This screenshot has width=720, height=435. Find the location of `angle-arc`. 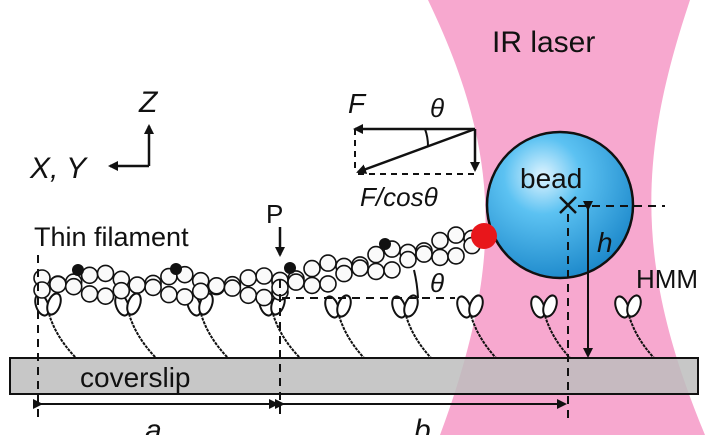

angle-arc is located at coordinates (416, 284).